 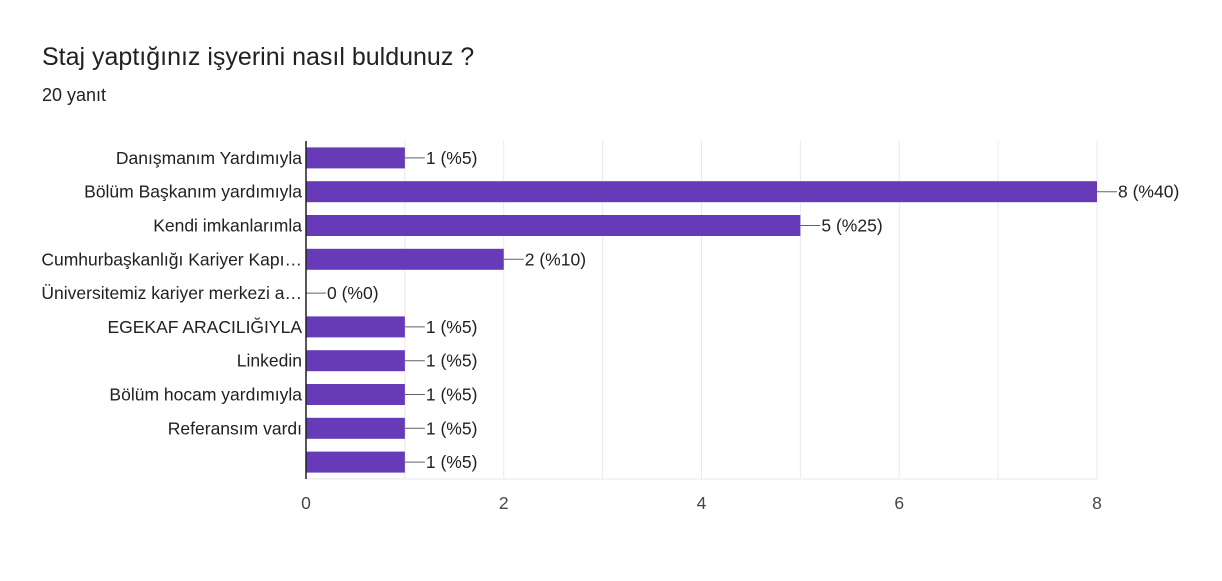 What do you see at coordinates (899, 503) in the screenshot?
I see `x-tick-label: 6` at bounding box center [899, 503].